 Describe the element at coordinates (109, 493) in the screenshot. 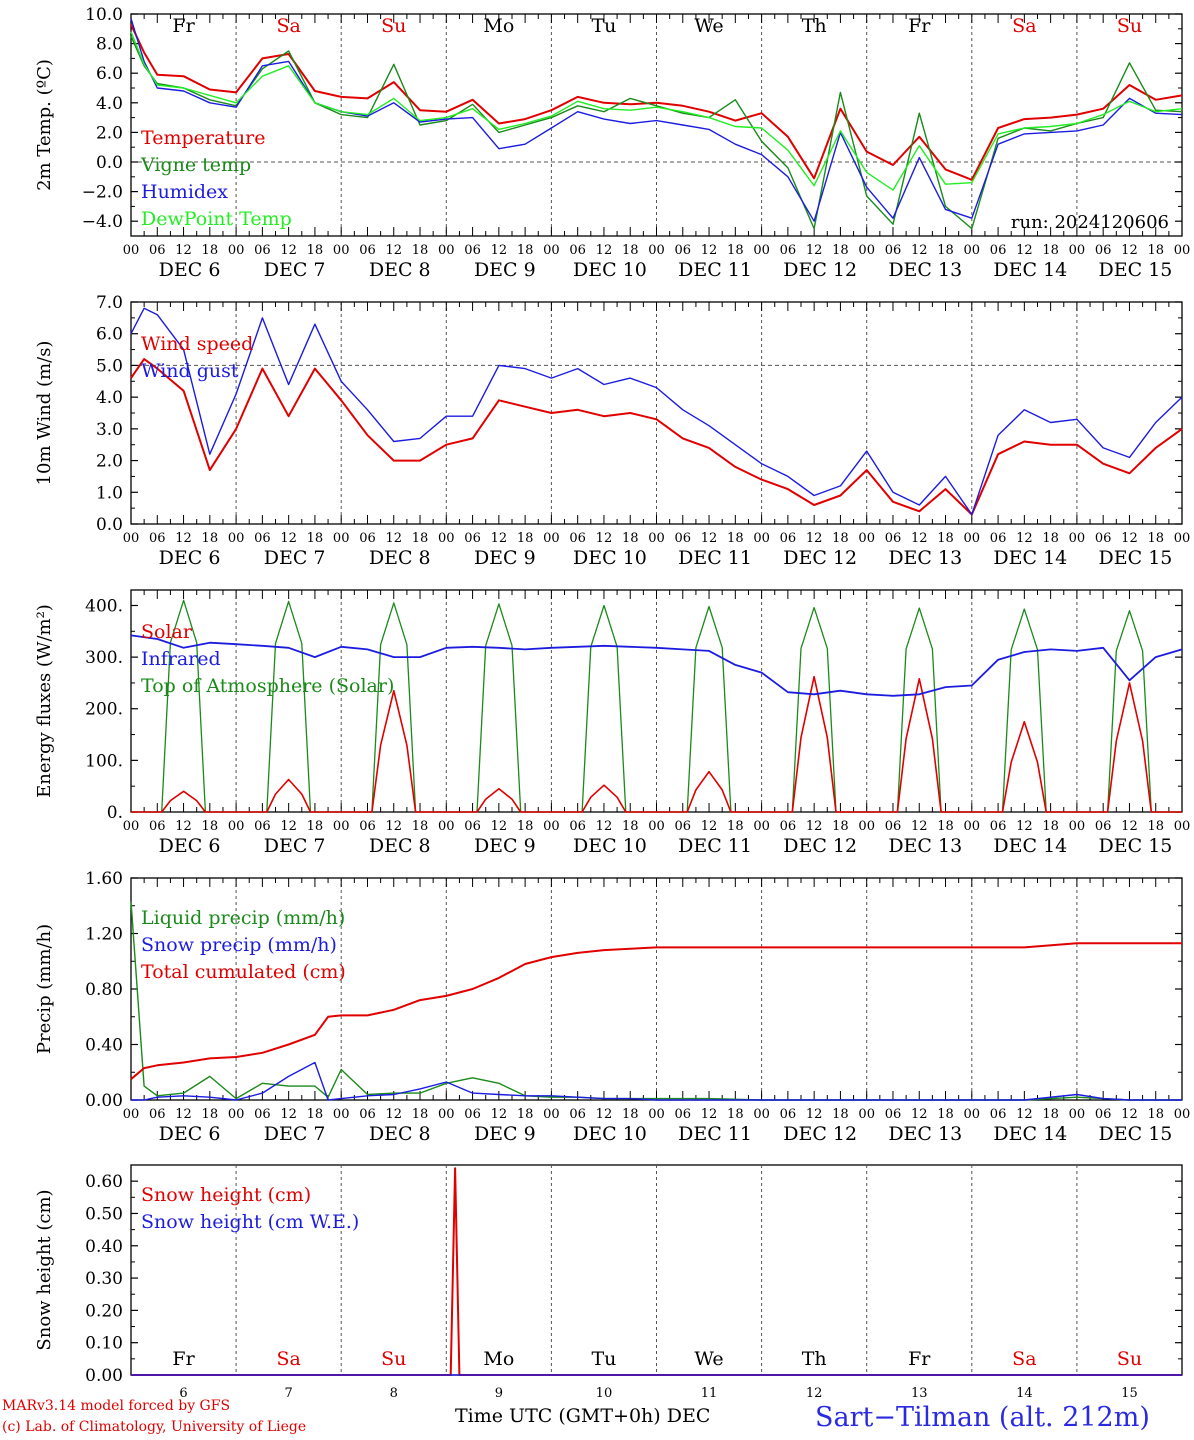

I see `y-tick-label: 1.0` at that location.